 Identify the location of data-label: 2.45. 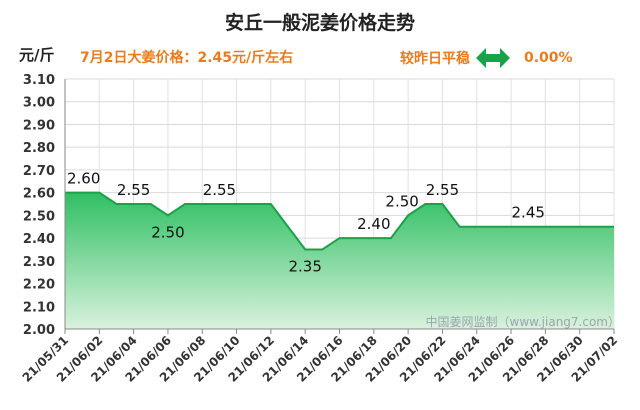
(528, 213).